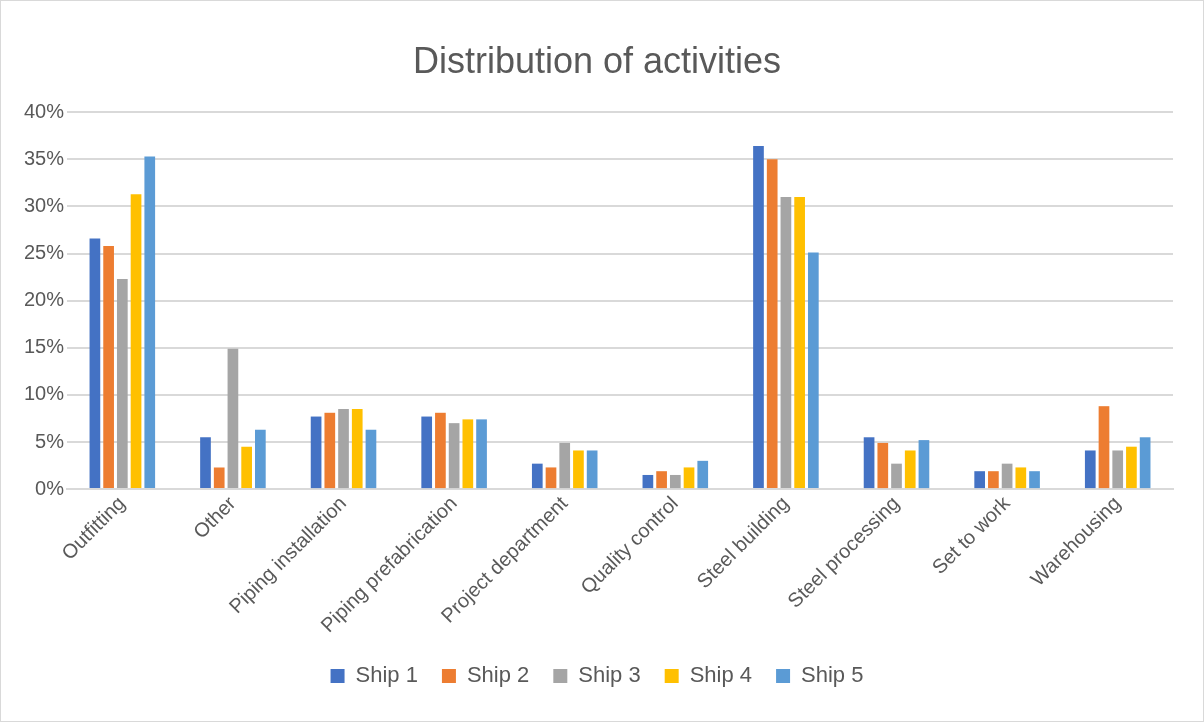 Image resolution: width=1204 pixels, height=722 pixels. I want to click on y-tick-label: 40%, so click(44, 110).